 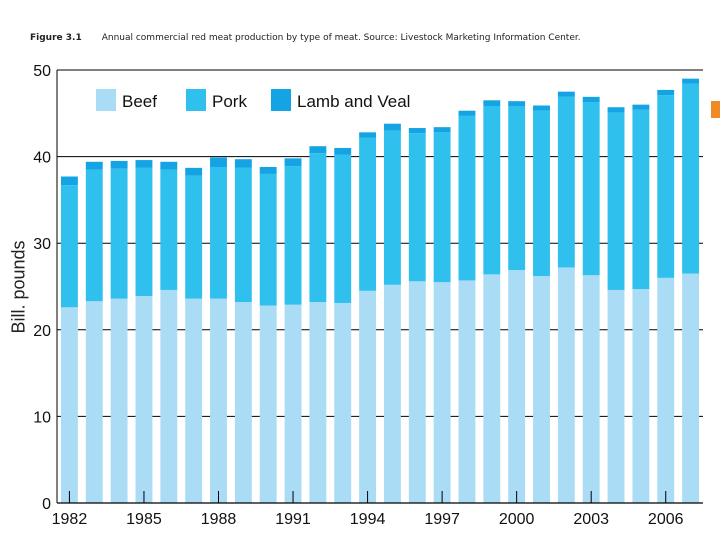 What do you see at coordinates (641, 199) in the screenshot?
I see `bar-pork-2005` at bounding box center [641, 199].